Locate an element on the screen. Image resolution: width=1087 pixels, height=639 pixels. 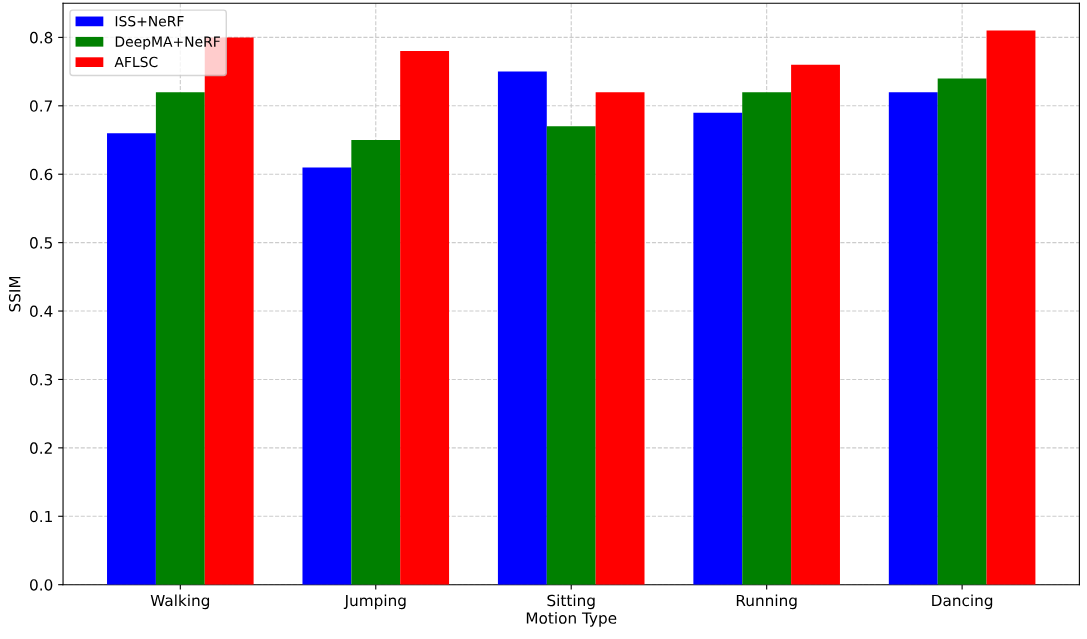
x-tick-label: Dancing is located at coordinates (962, 602).